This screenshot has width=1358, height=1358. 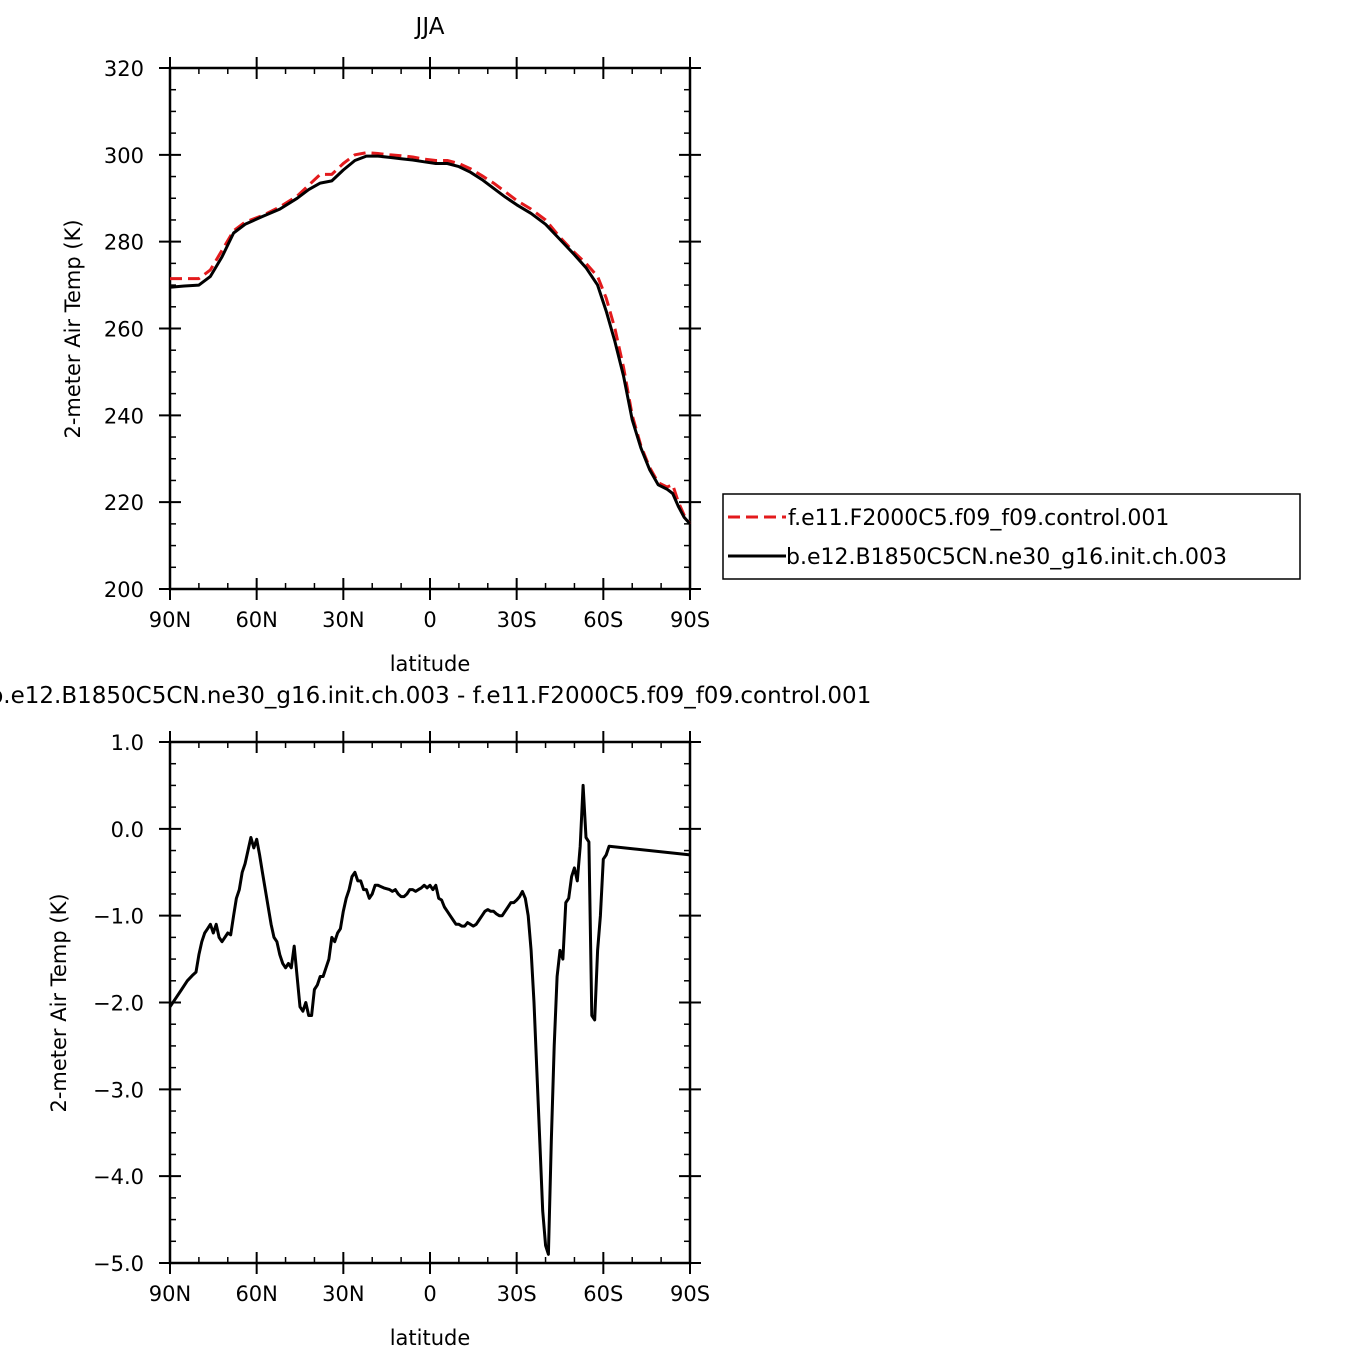 I want to click on top-y-axis-label: 2-meter Air Temp (K), so click(x=73, y=328).